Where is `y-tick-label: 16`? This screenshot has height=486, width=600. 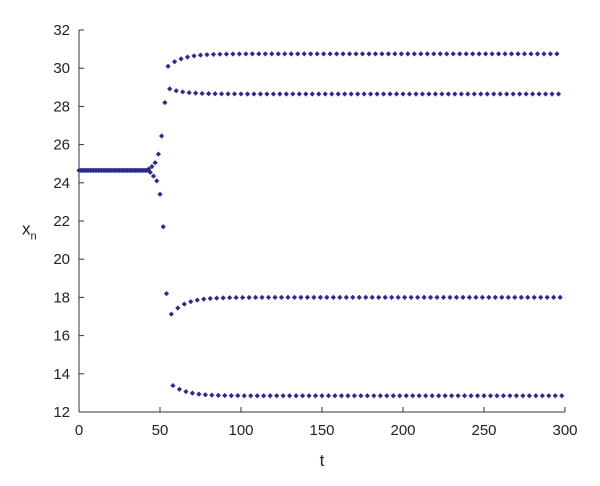
y-tick-label: 16 is located at coordinates (61, 336).